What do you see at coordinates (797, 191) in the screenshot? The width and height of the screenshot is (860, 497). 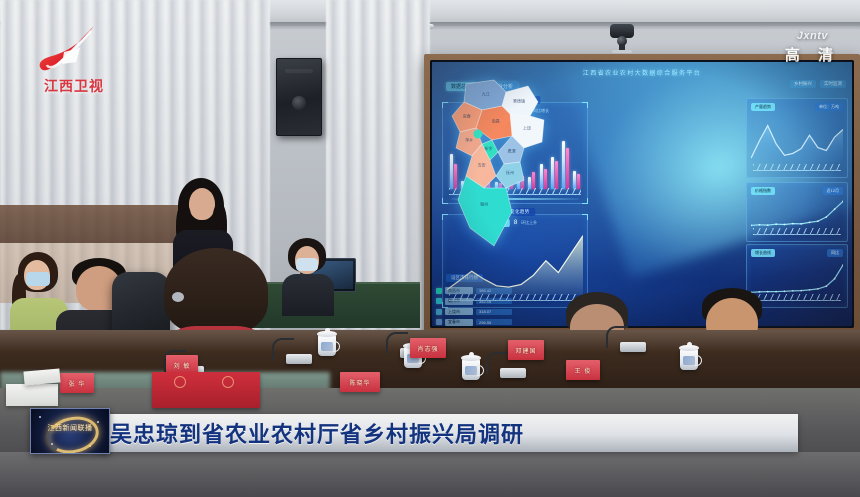 I see `right-mid-chips: 价格指数 近12月` at bounding box center [797, 191].